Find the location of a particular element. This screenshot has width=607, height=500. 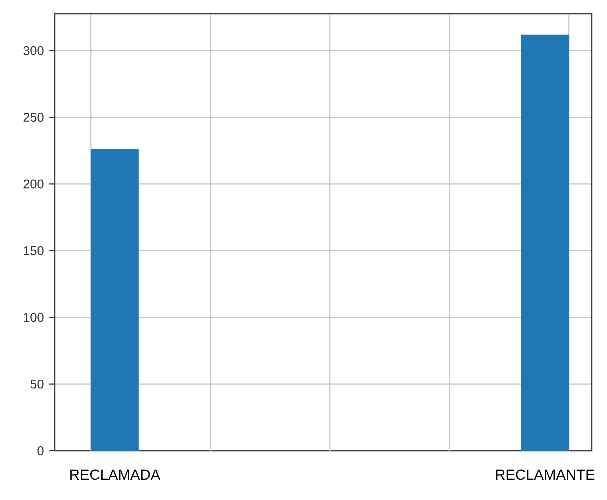

x-tick-label: RECLAMADA is located at coordinates (115, 475).